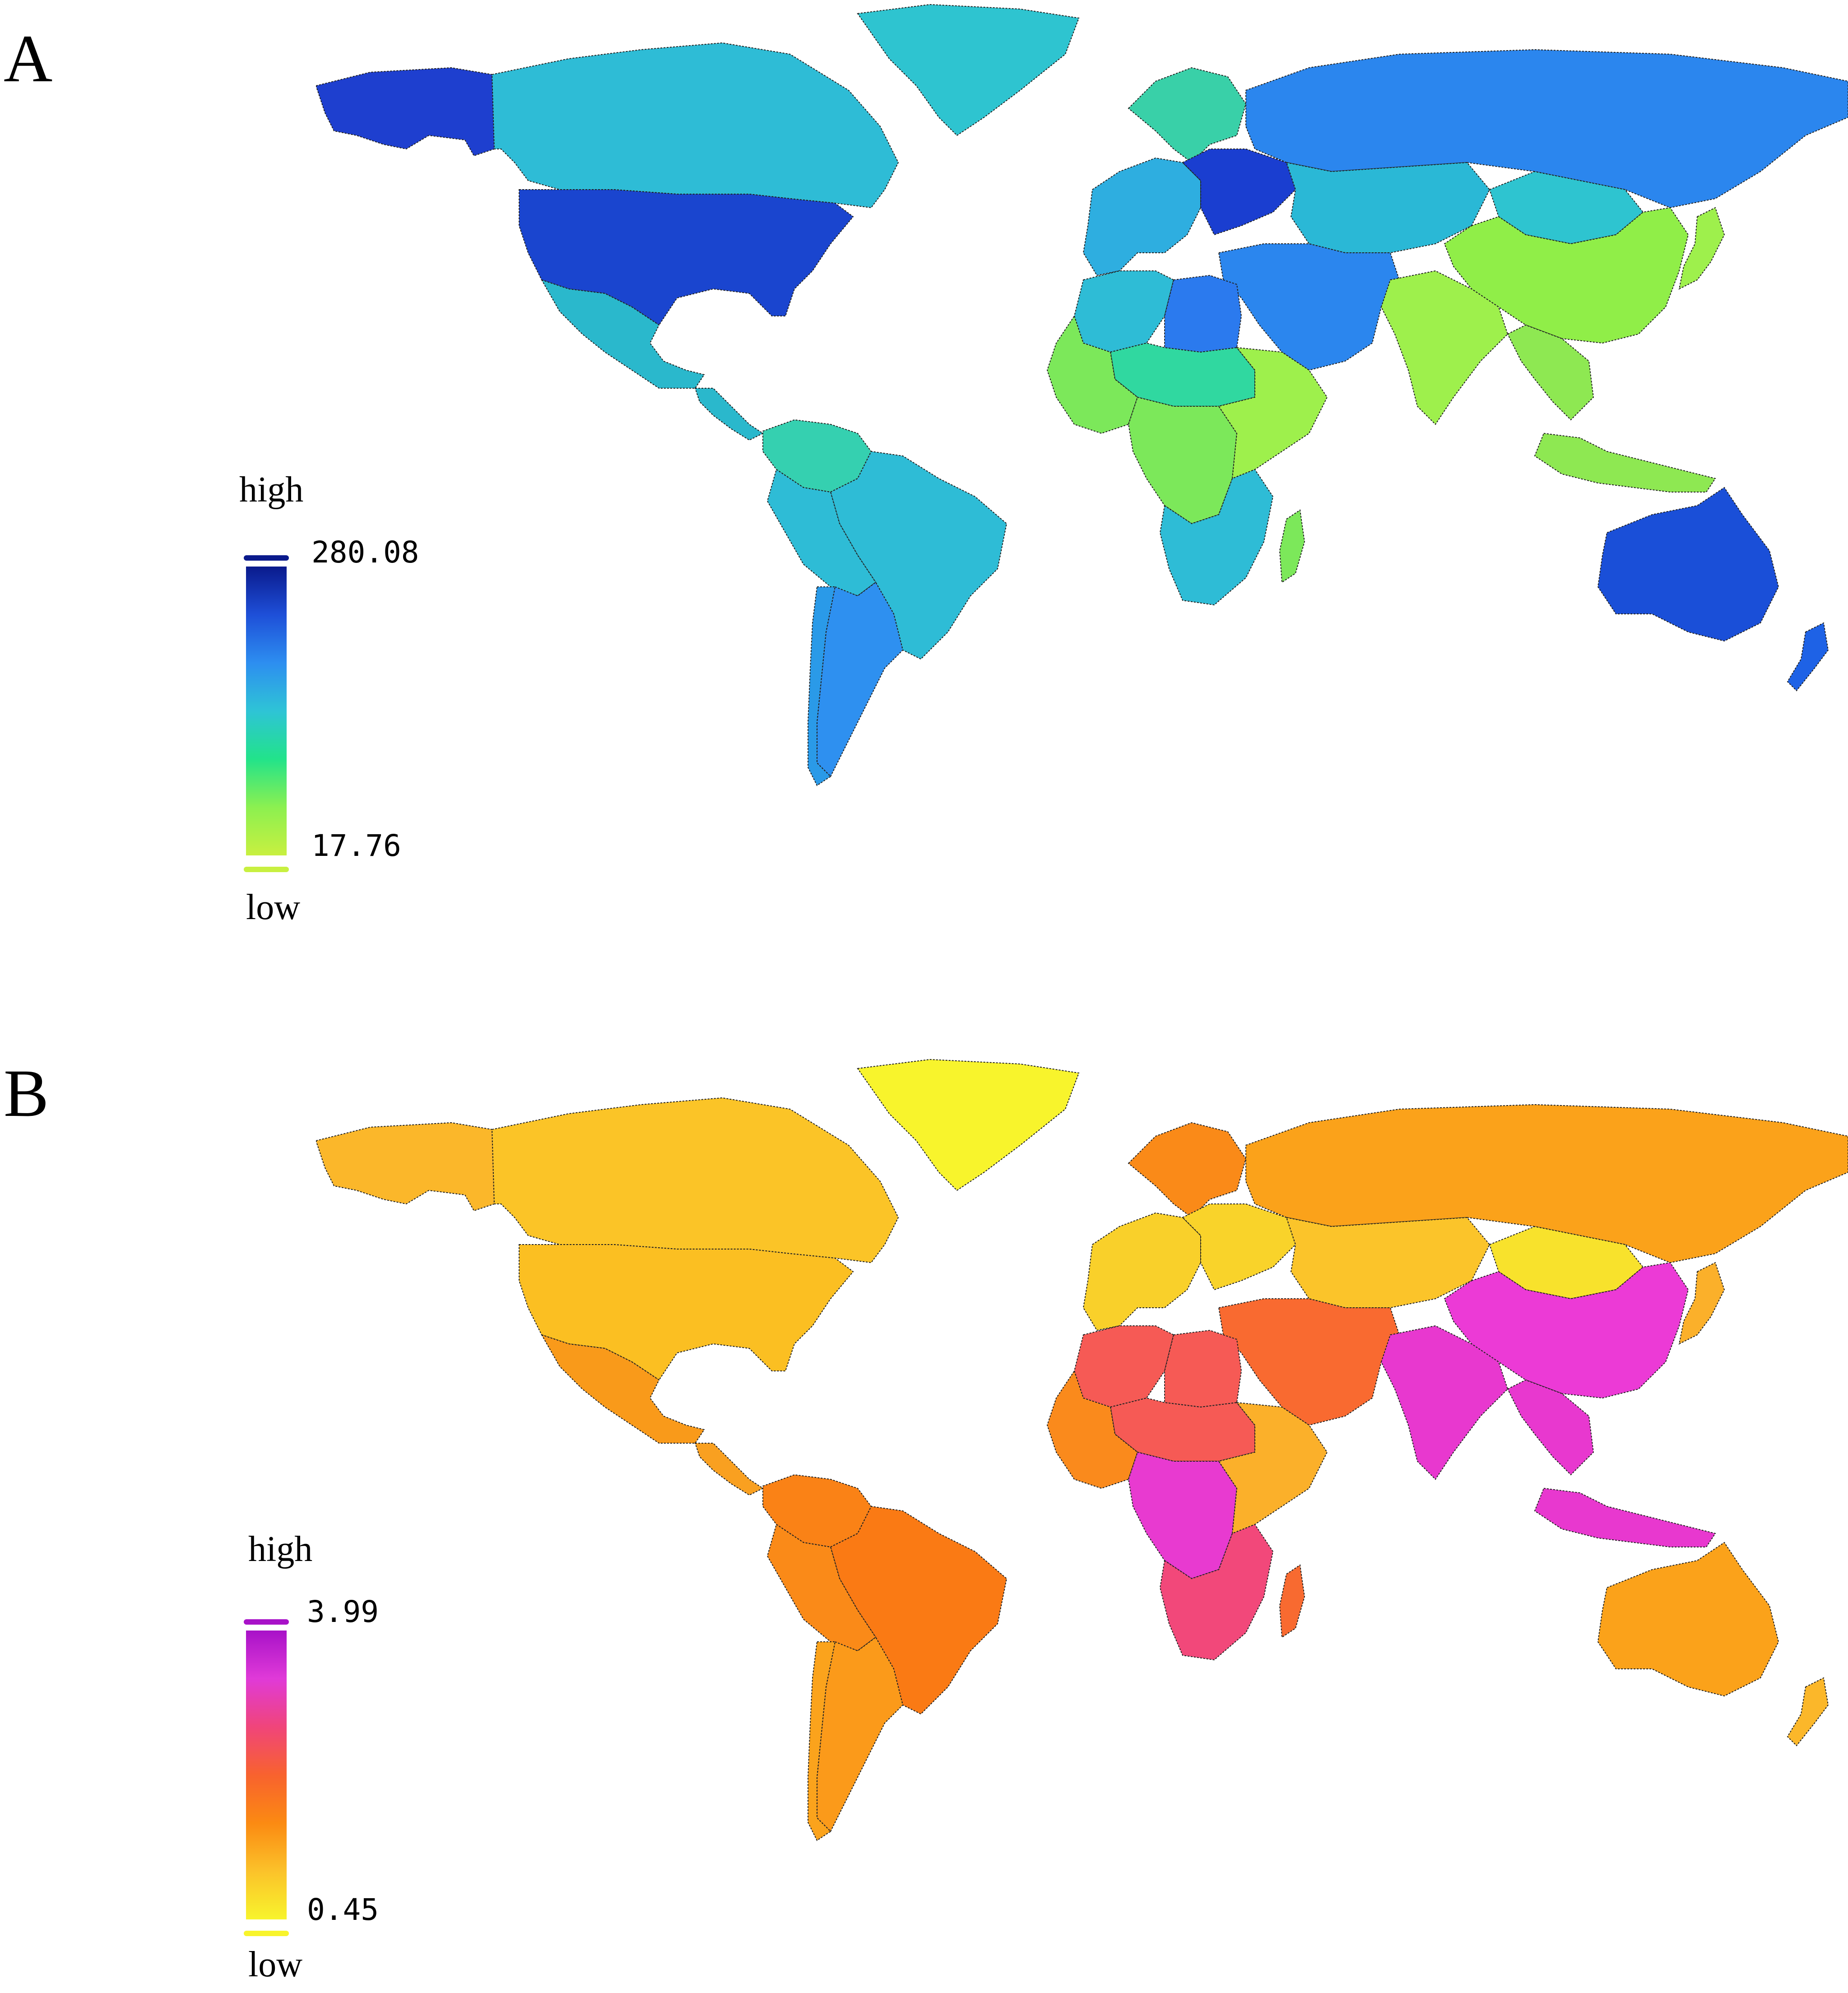 This screenshot has width=1848, height=1993. Describe the element at coordinates (343, 1909) in the screenshot. I see `legend-min-value: 0.45` at that location.